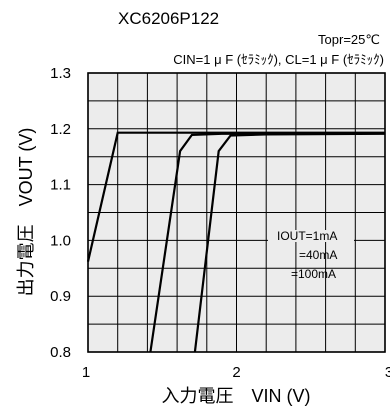 The width and height of the screenshot is (390, 419). I want to click on x-tick-label: 1, so click(86, 372).